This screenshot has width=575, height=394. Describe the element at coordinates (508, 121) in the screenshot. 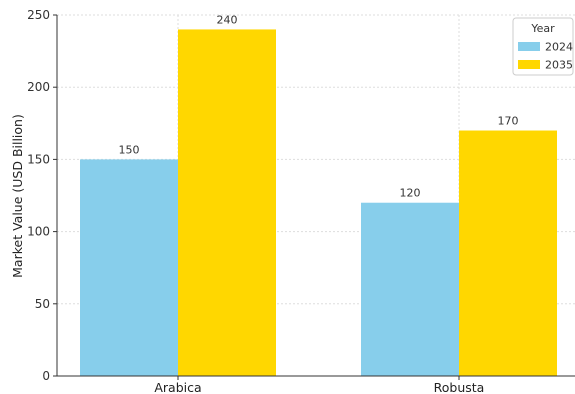

I see `data-label: 170` at that location.